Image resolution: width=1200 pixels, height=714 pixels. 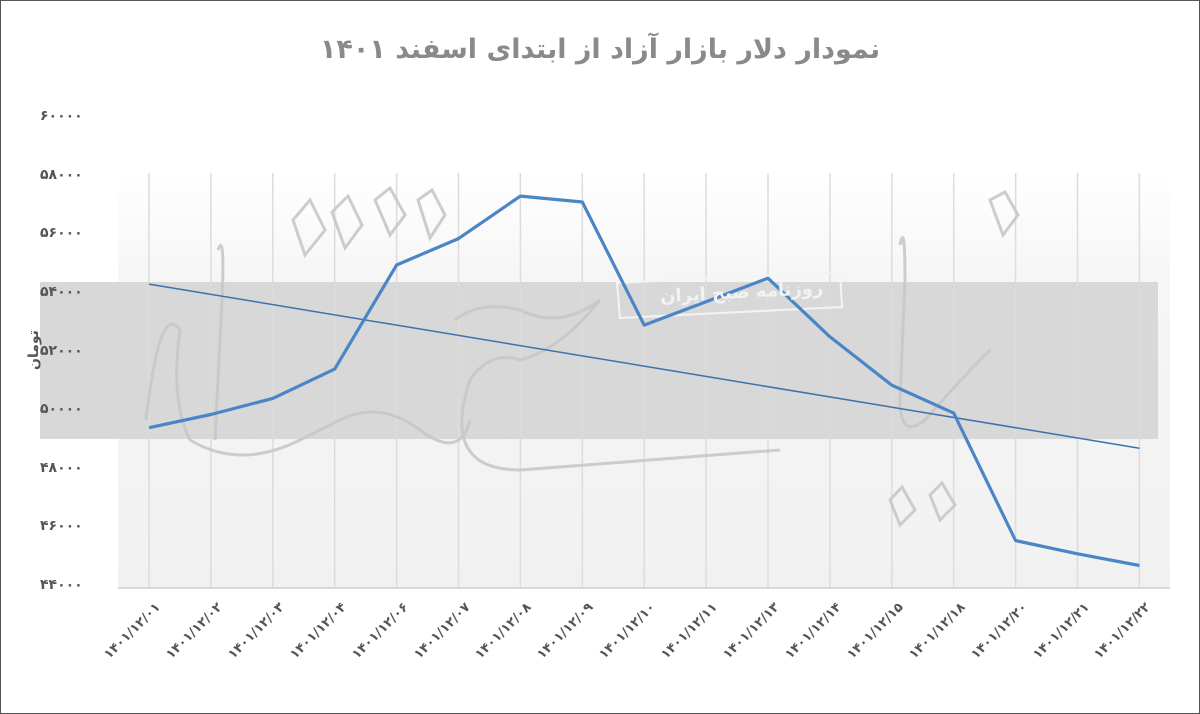 I want to click on y-tick-label: ۵۲۰۰۰, so click(x=61, y=350).